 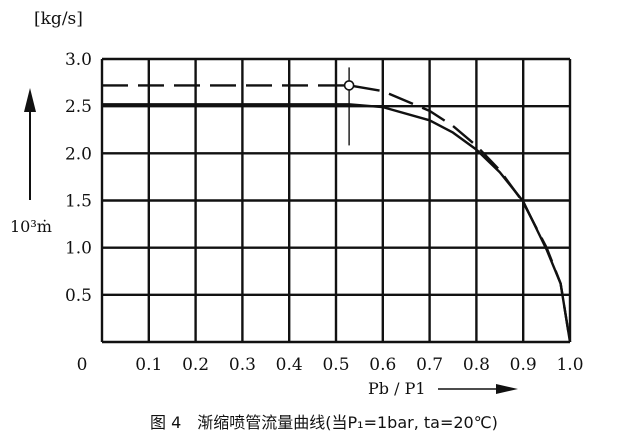 What do you see at coordinates (349, 106) in the screenshot?
I see `annotation-group` at bounding box center [349, 106].